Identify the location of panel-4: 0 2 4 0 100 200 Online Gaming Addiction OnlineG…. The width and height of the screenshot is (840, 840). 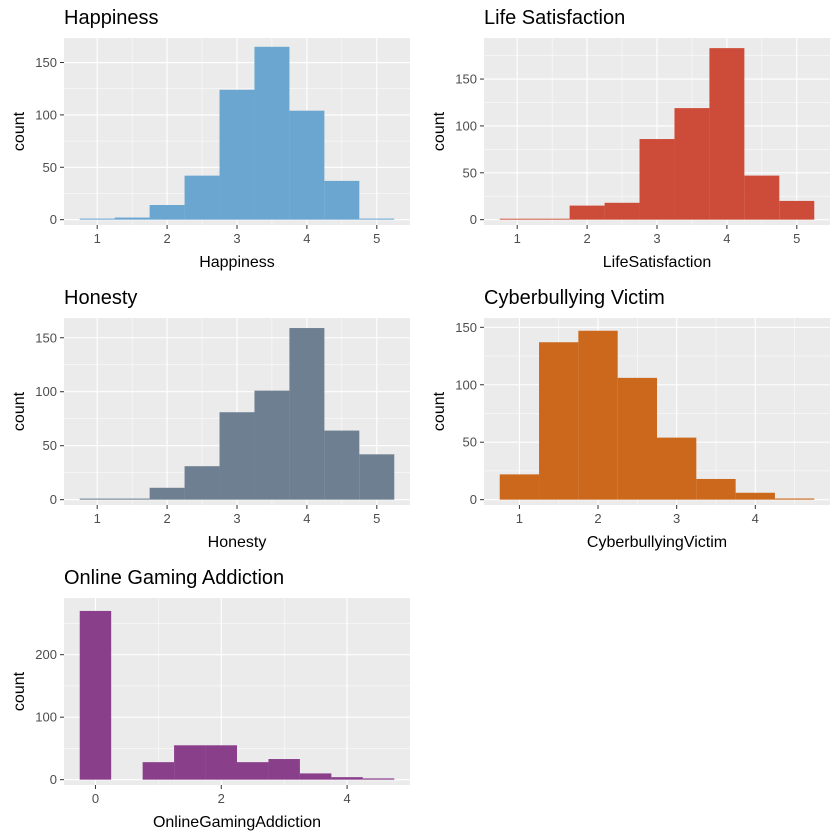
(210, 699).